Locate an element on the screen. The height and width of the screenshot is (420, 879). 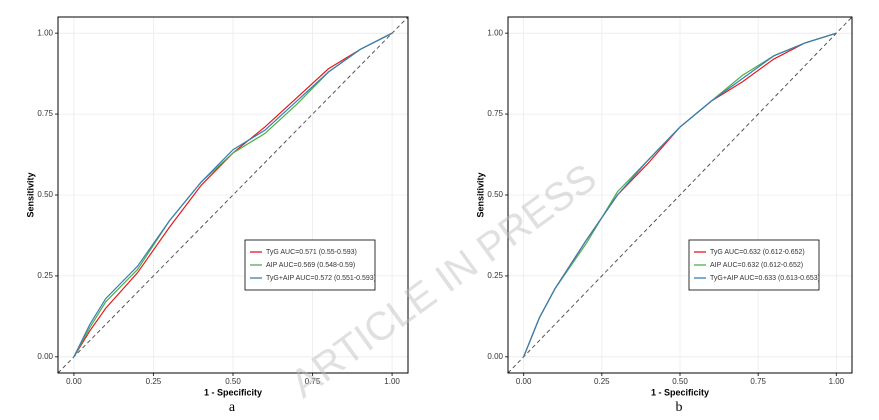
legend-label: TyG+AIP AUC=0.633 (0.613-0.653) is located at coordinates (765, 278).